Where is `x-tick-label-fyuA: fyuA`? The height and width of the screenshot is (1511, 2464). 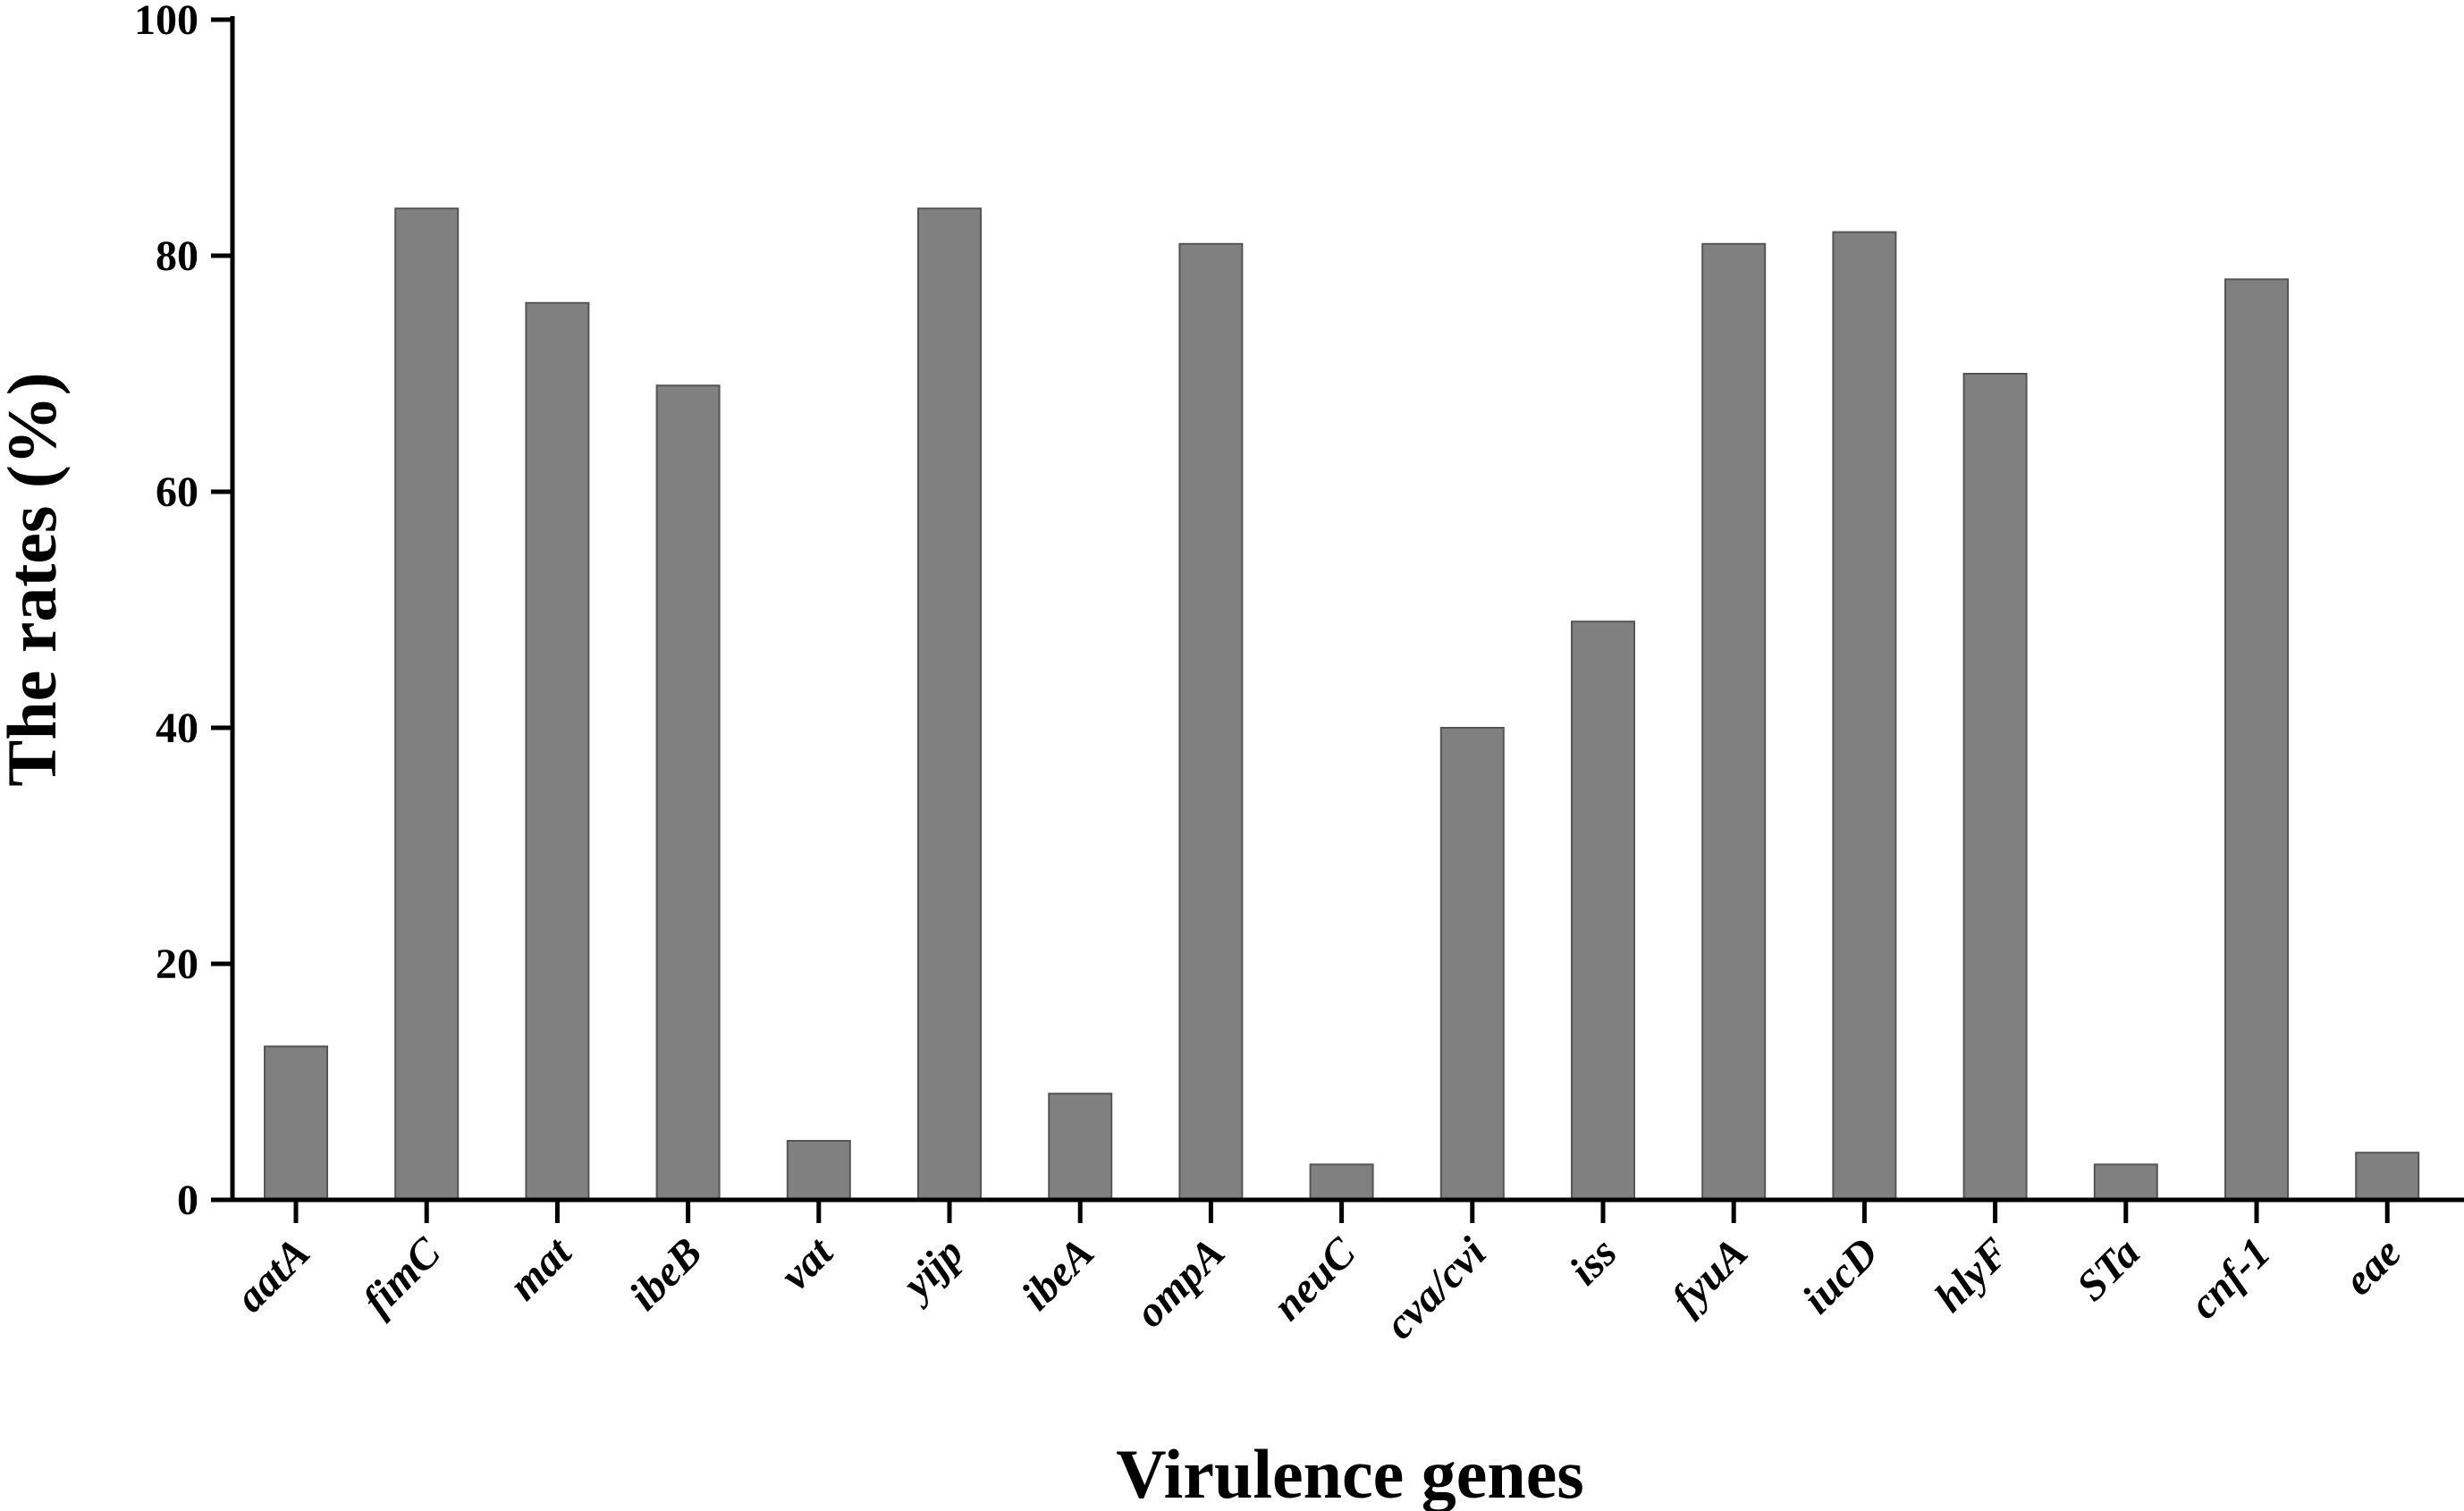 x-tick-label-fyuA: fyuA is located at coordinates (1710, 1275).